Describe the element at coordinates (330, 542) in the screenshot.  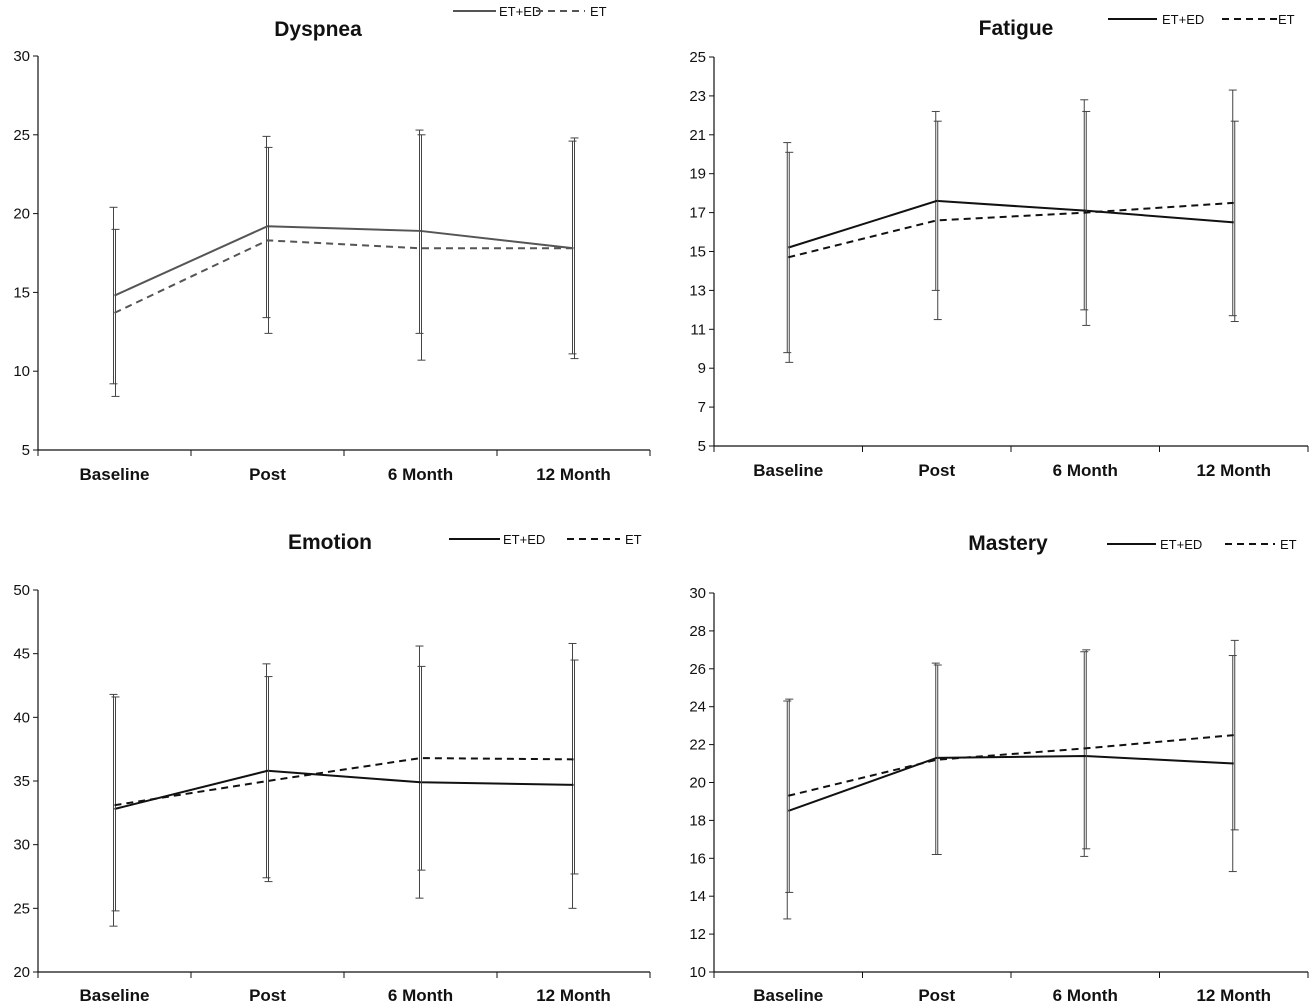
I see `chart-title: Emotion` at that location.